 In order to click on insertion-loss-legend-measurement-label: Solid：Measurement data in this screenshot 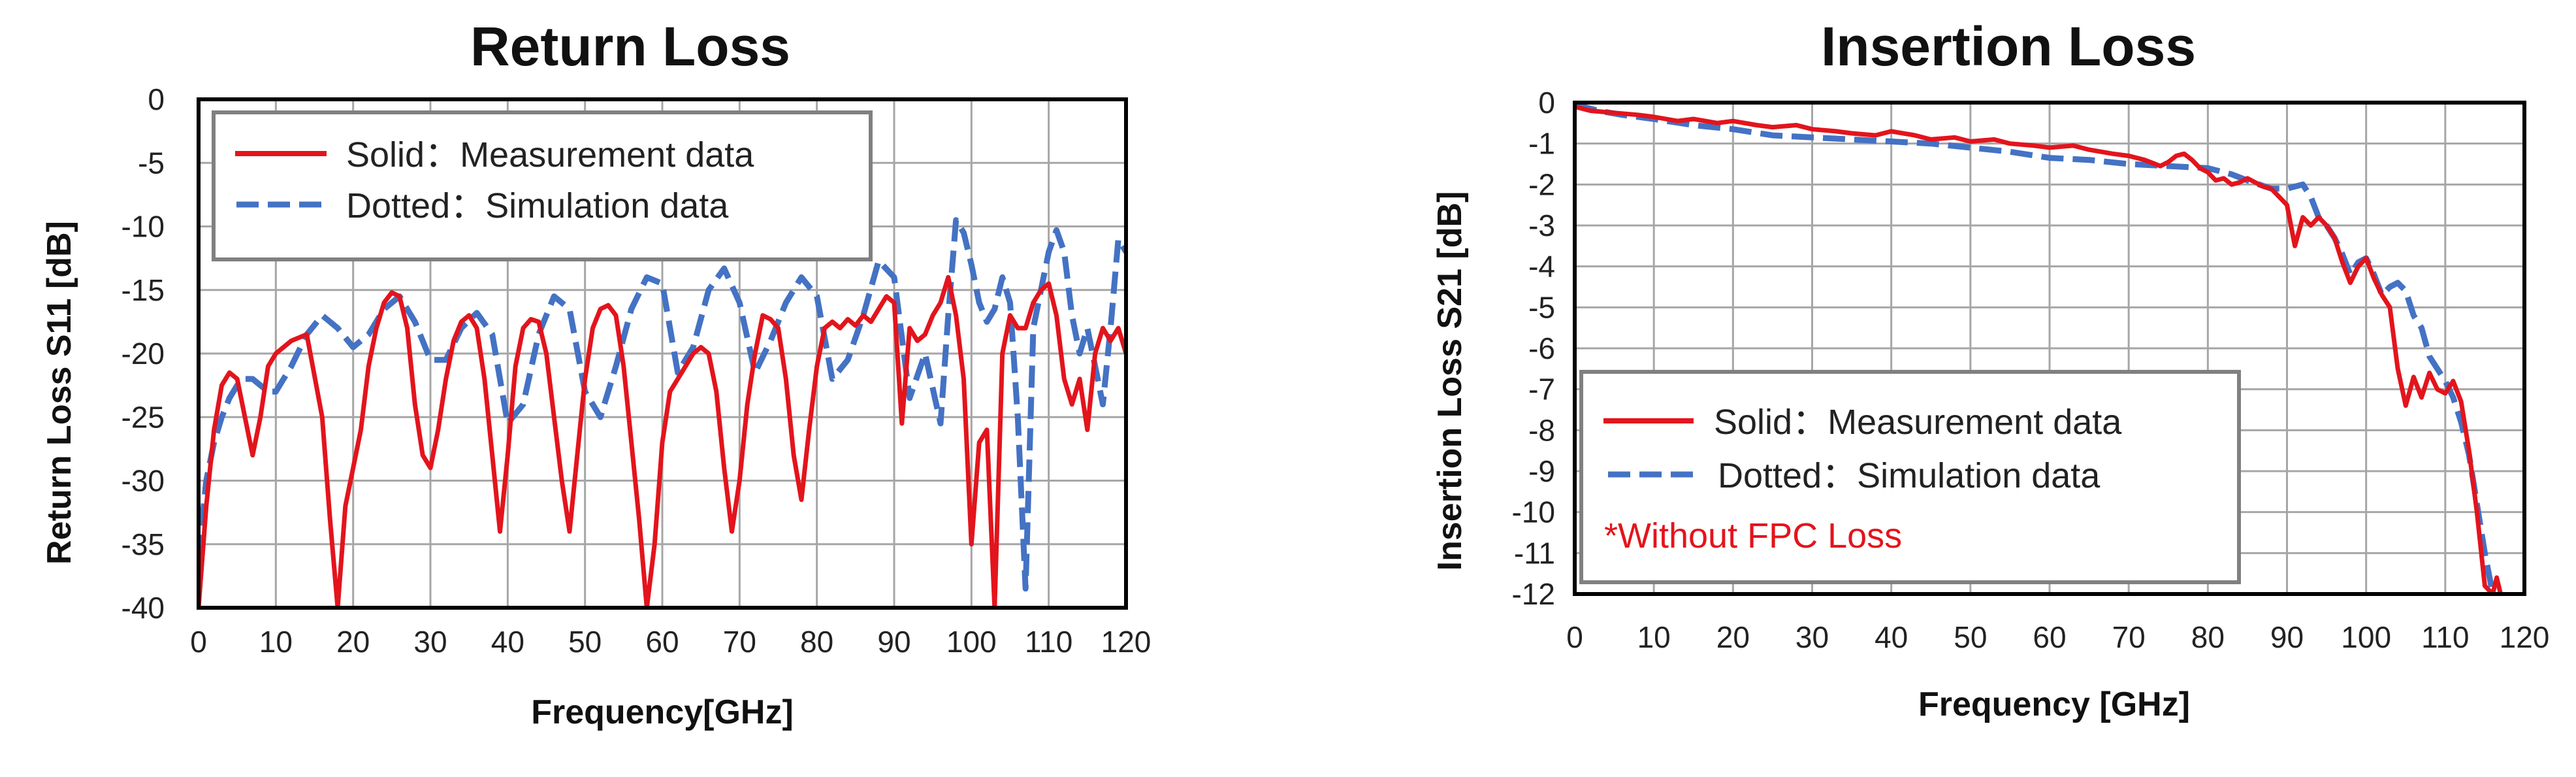, I will do `click(1918, 423)`.